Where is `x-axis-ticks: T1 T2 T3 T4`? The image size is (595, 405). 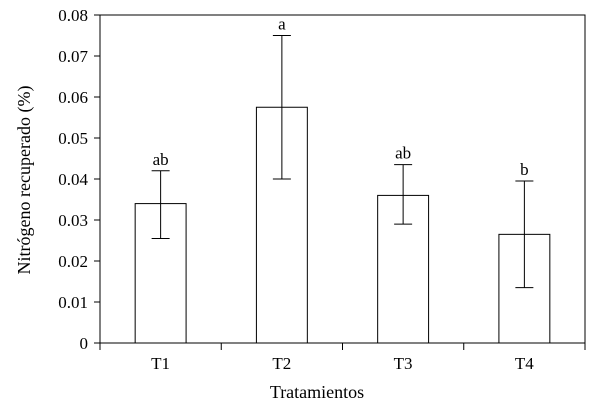
x-axis-ticks: T1 T2 T3 T4 is located at coordinates (342, 358).